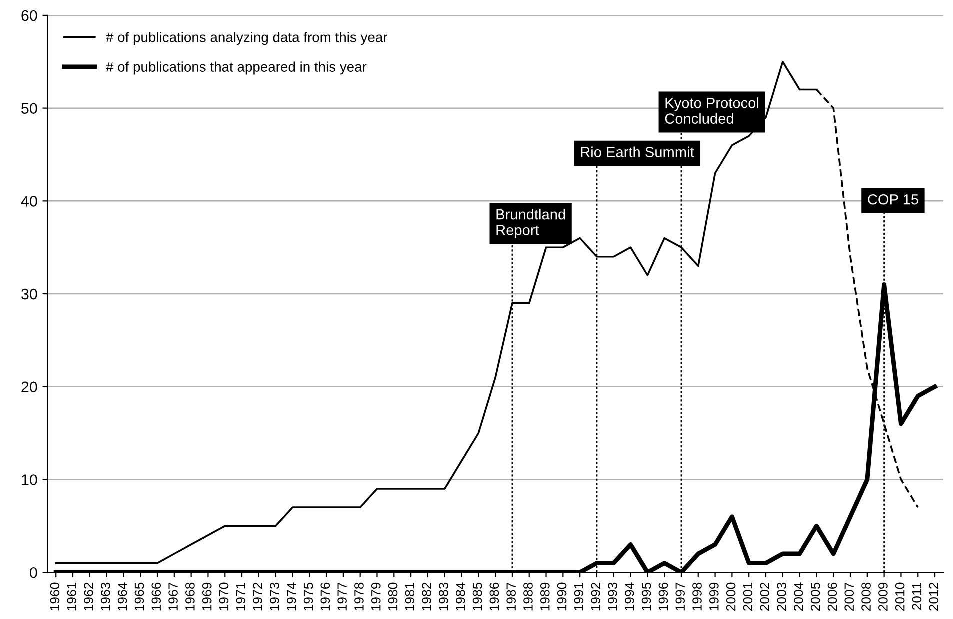 This screenshot has height=619, width=953. Describe the element at coordinates (173, 596) in the screenshot. I see `x-tick-label: 1967` at that location.